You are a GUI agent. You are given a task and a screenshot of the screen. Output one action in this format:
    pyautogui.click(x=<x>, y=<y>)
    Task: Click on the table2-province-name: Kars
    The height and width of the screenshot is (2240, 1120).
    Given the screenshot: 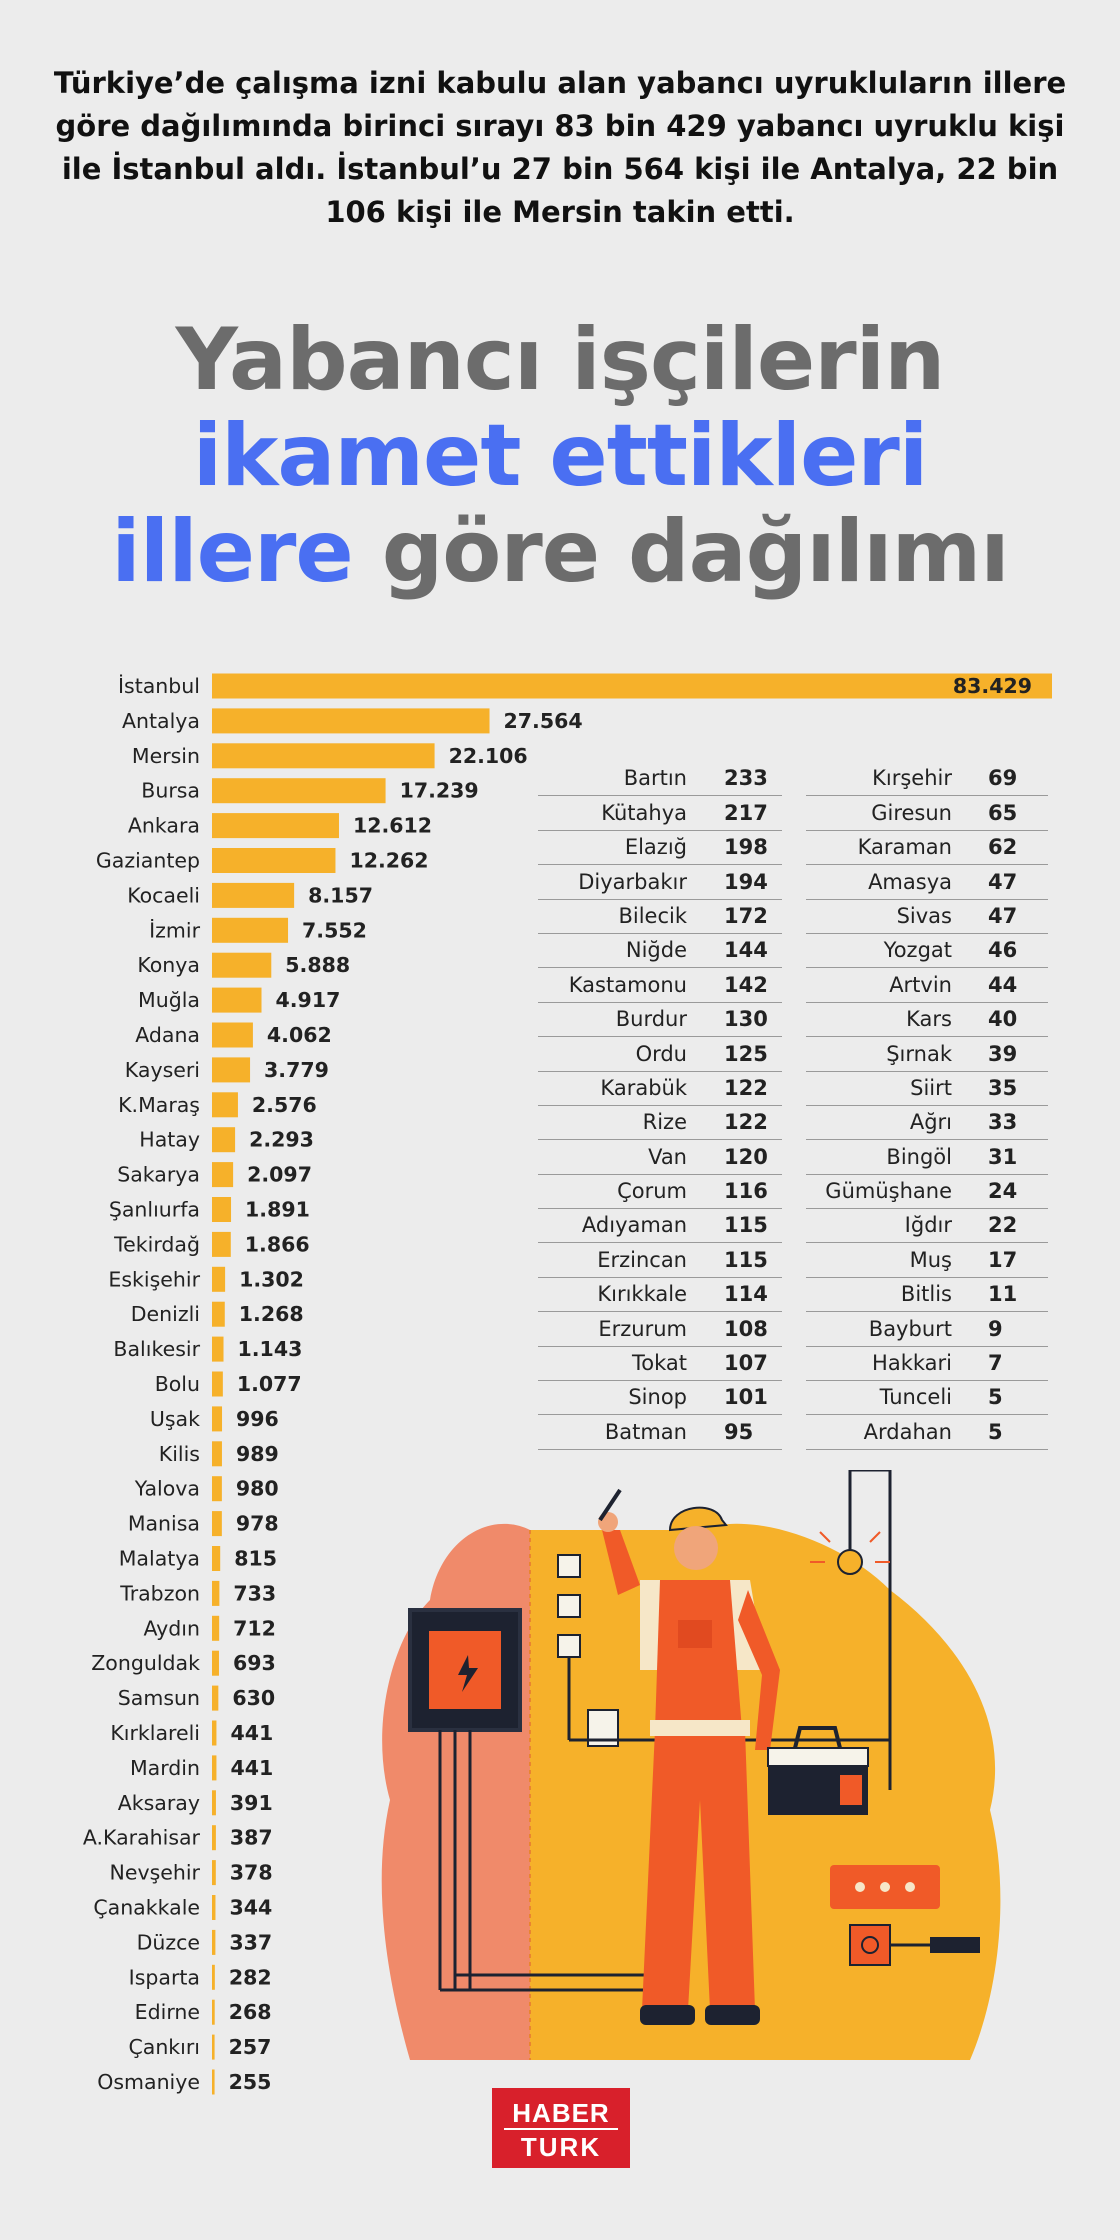 What is the action you would take?
    pyautogui.click(x=929, y=1019)
    